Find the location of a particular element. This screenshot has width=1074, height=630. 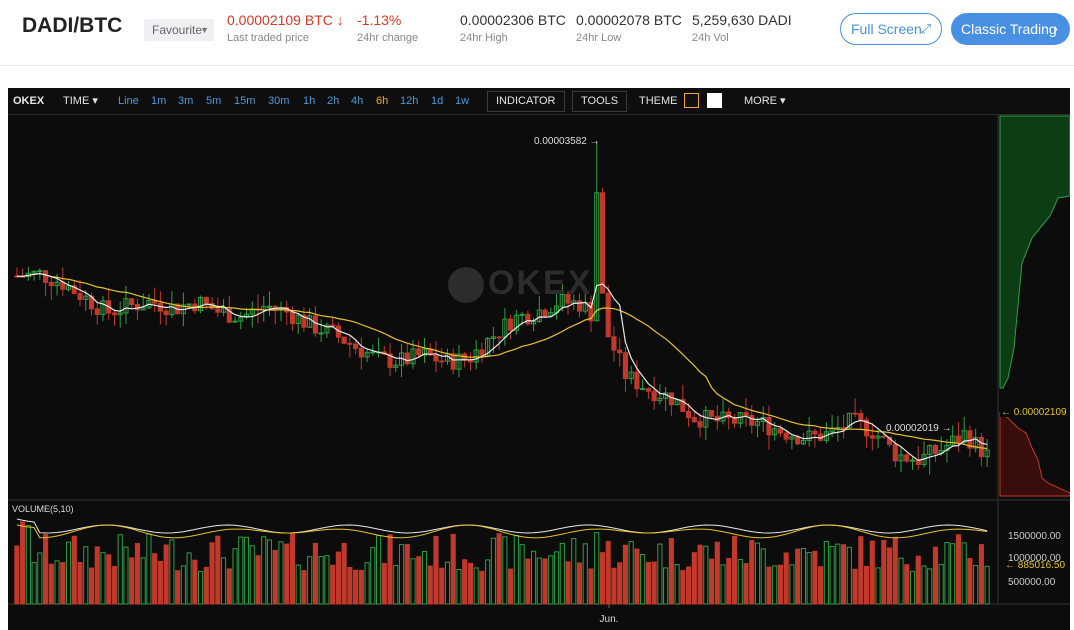

more-menu: MORE ▾ is located at coordinates (765, 101).